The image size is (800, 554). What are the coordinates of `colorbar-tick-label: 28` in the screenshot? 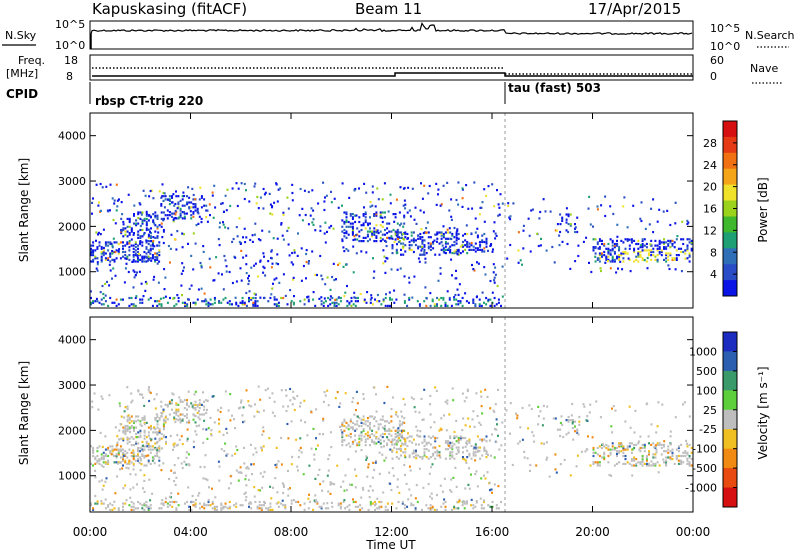 It's located at (710, 143).